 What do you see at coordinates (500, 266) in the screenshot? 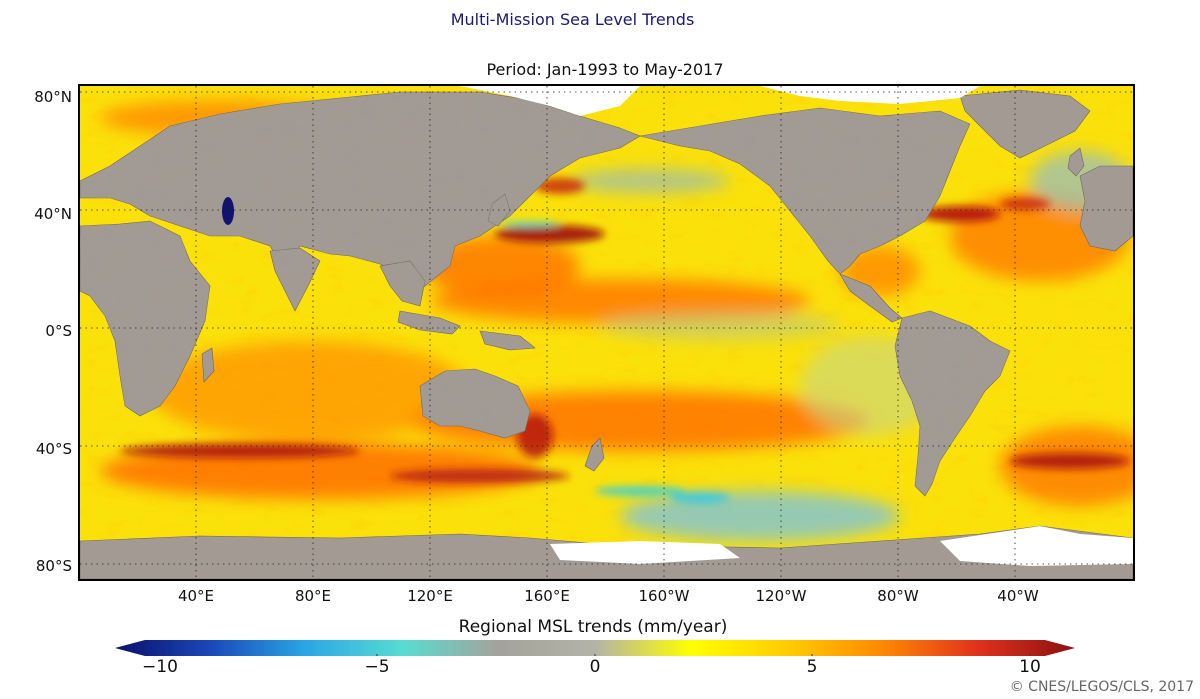
I see `orange-west-pacific` at bounding box center [500, 266].